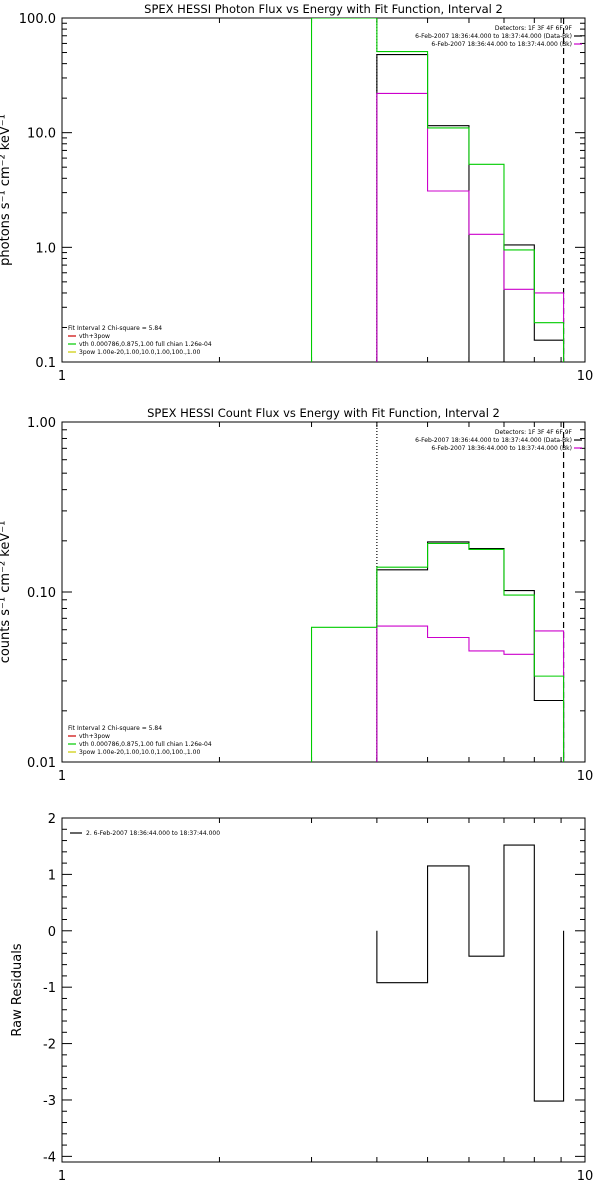 This screenshot has height=1200, width=600. What do you see at coordinates (6, 190) in the screenshot?
I see `y-axis-label: photons s⁻¹ cm⁻² keV⁻¹` at bounding box center [6, 190].